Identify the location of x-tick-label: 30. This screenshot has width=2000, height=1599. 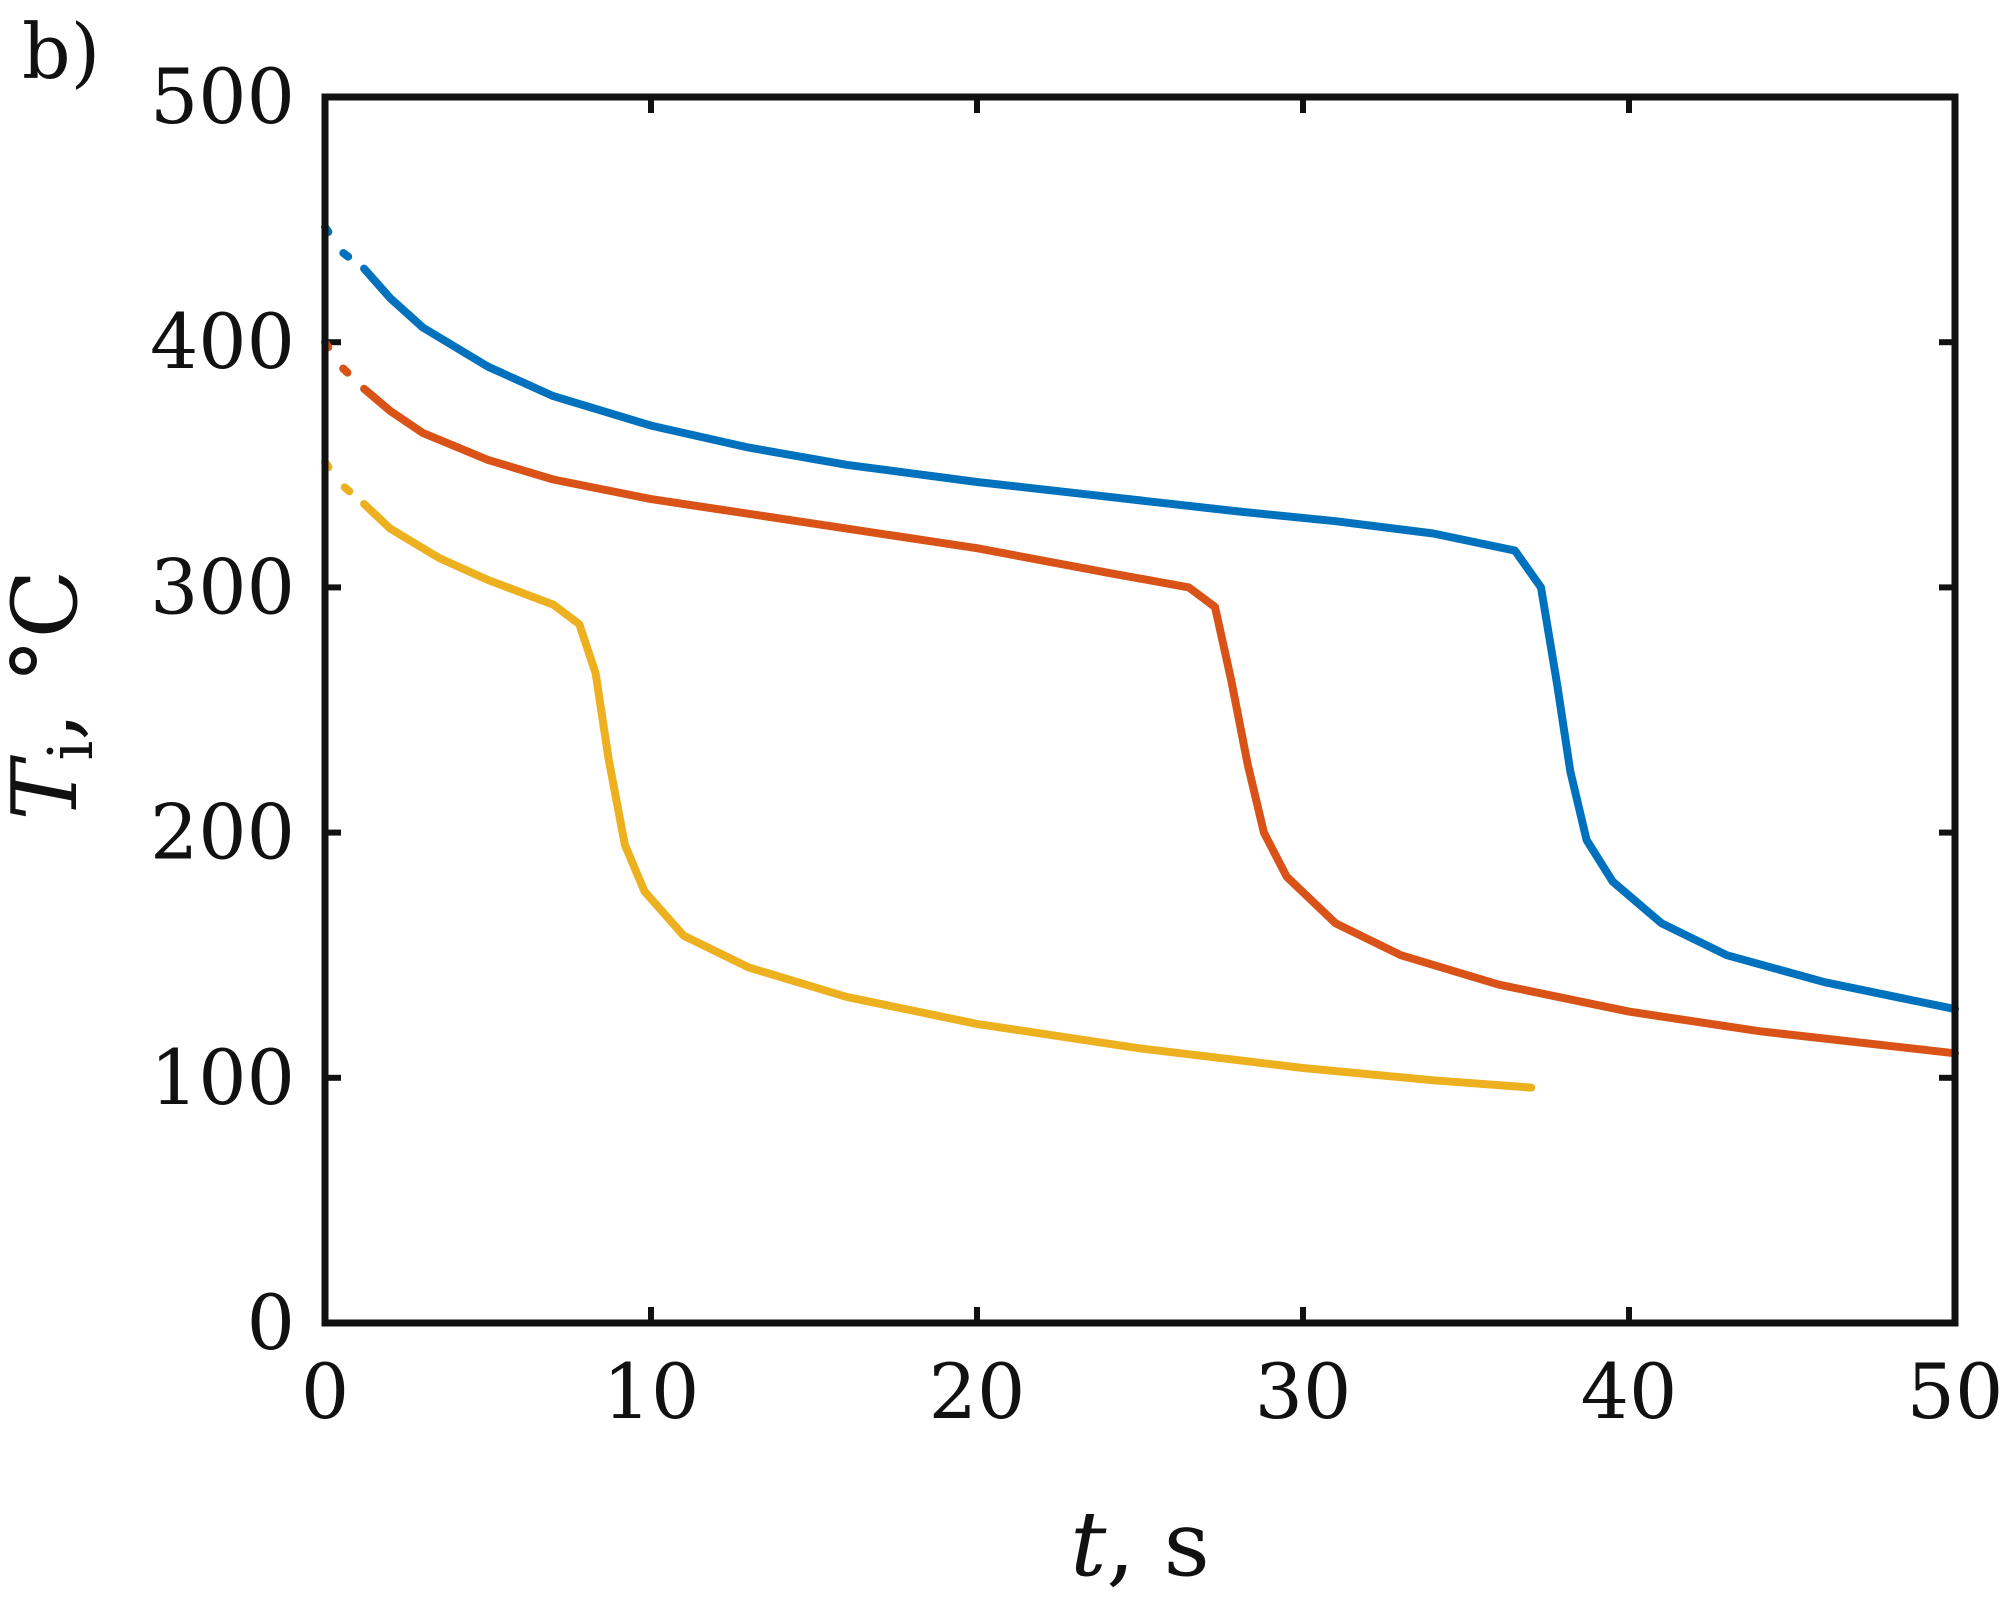
(1303, 1391).